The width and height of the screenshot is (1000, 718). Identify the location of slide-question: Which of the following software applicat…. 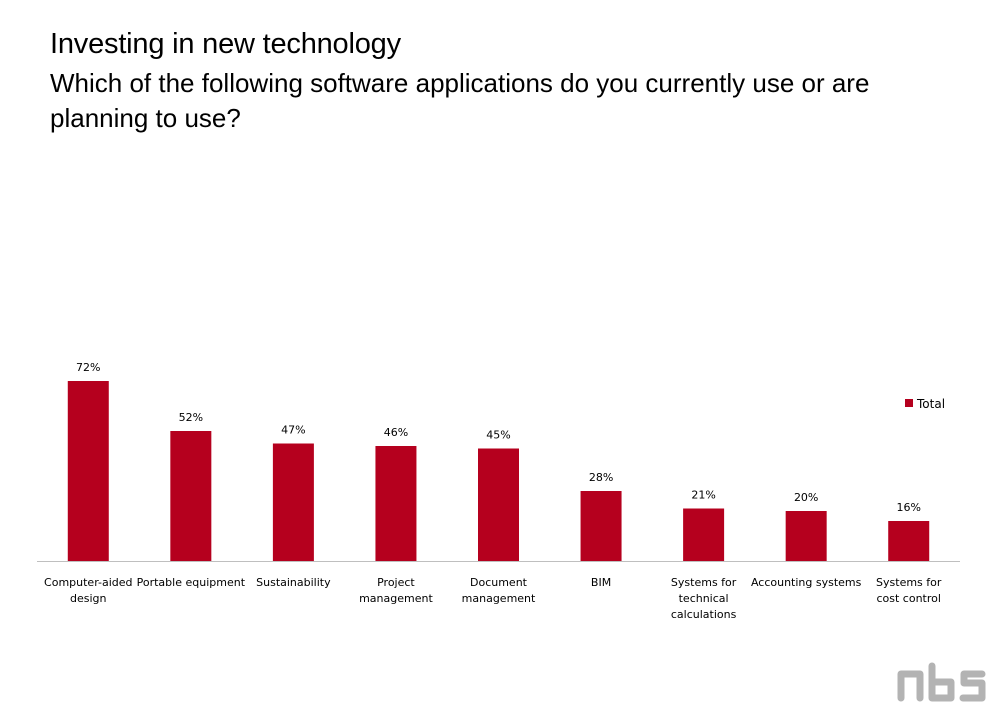
(460, 100).